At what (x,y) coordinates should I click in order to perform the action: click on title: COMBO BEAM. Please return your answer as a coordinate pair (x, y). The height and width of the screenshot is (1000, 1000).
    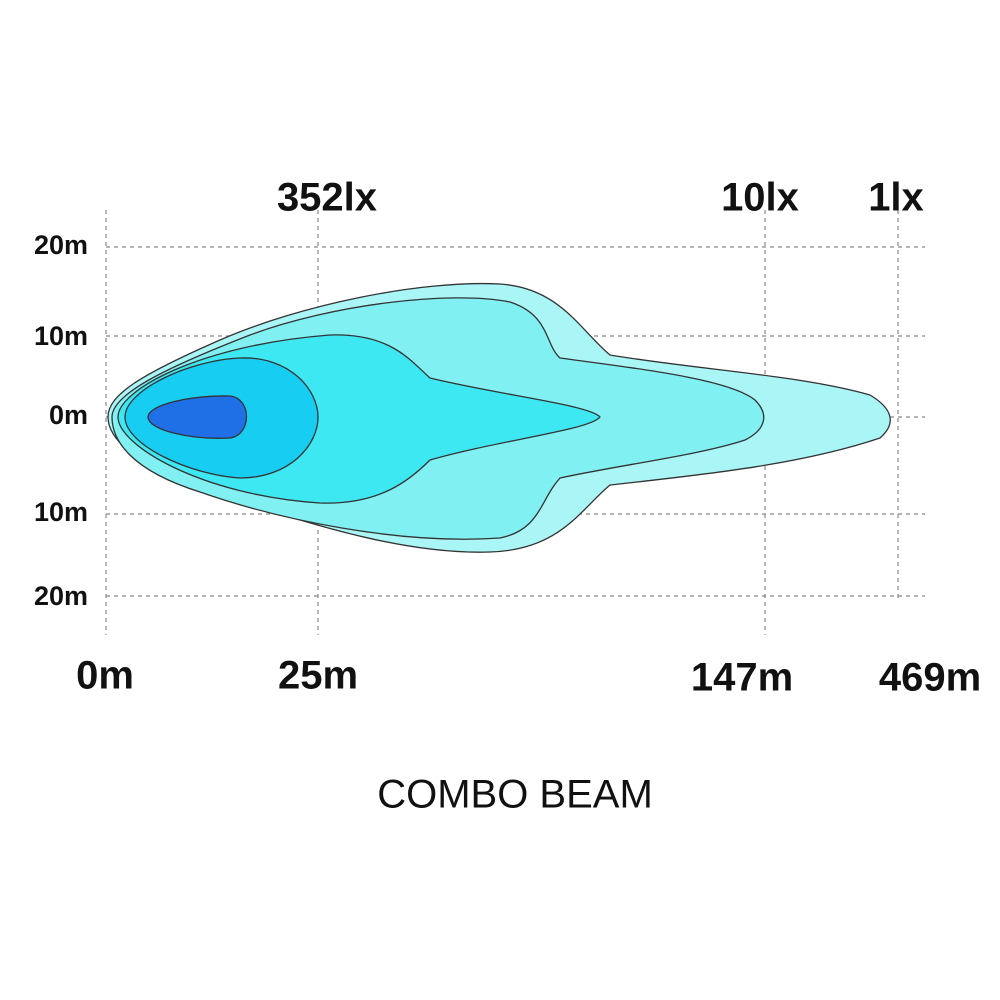
    Looking at the image, I should click on (515, 795).